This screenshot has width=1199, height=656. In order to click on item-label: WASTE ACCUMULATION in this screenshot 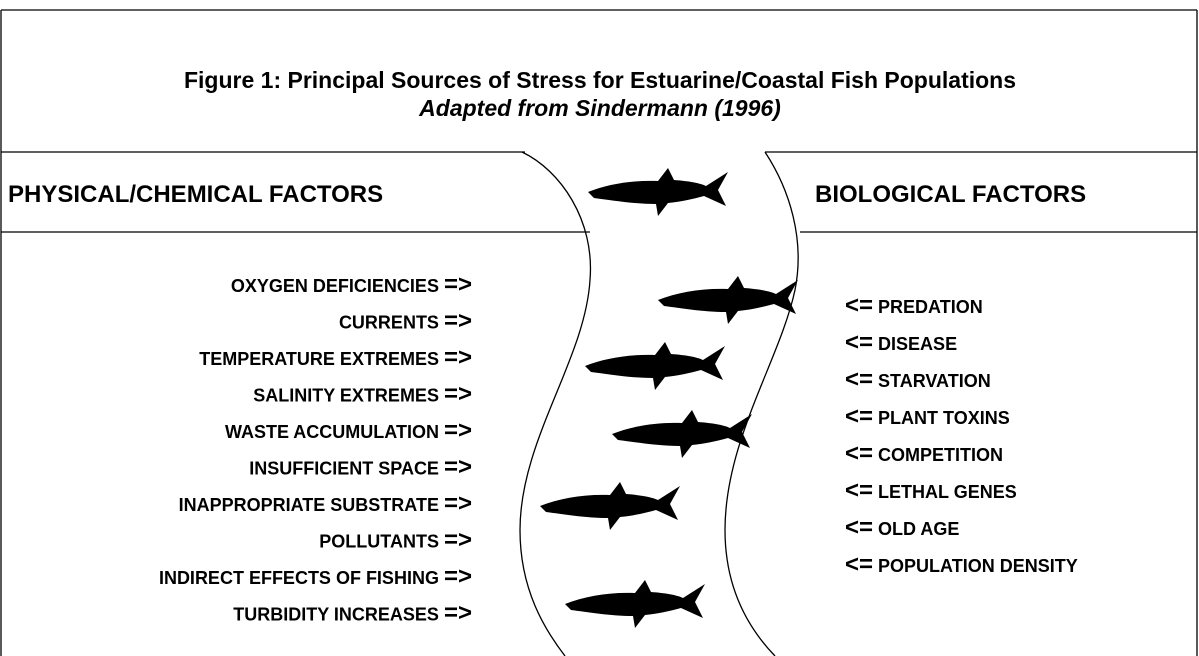, I will do `click(332, 432)`.